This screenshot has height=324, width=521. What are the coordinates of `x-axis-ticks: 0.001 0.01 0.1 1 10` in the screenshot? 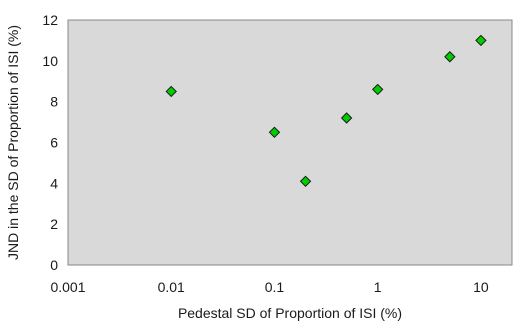 It's located at (269, 287).